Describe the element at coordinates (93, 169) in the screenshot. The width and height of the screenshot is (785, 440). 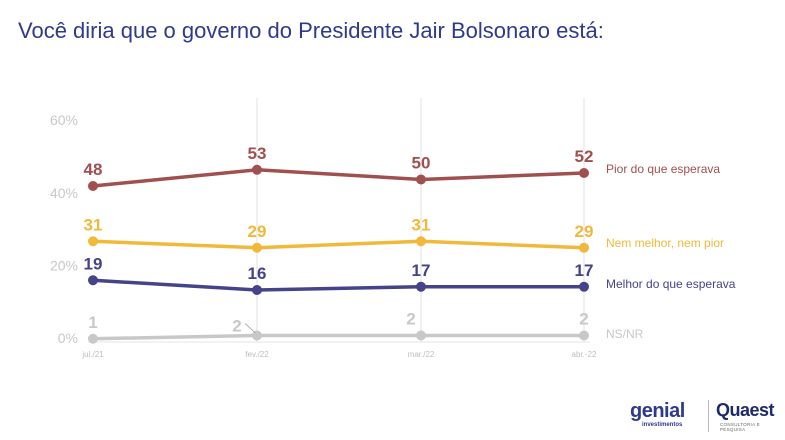
I see `data-label: 48` at that location.